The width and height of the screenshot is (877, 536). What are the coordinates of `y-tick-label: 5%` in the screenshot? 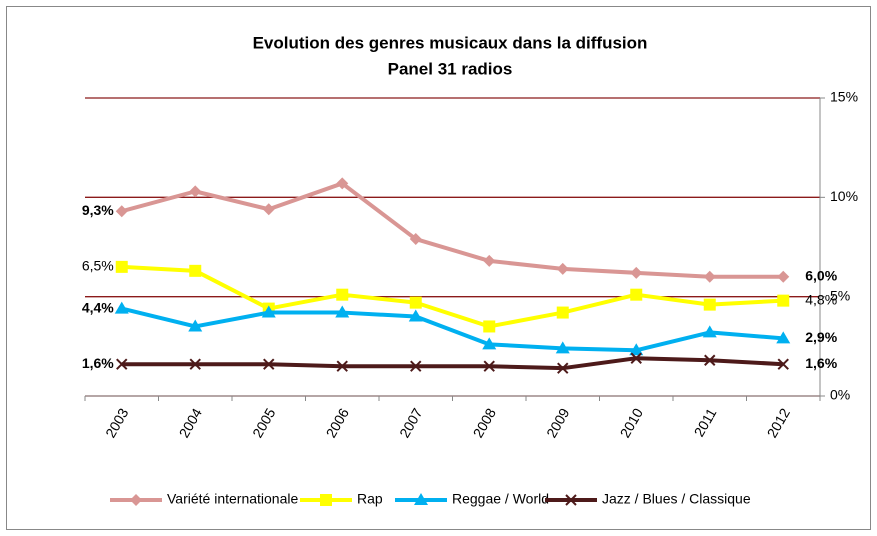 It's located at (840, 295).